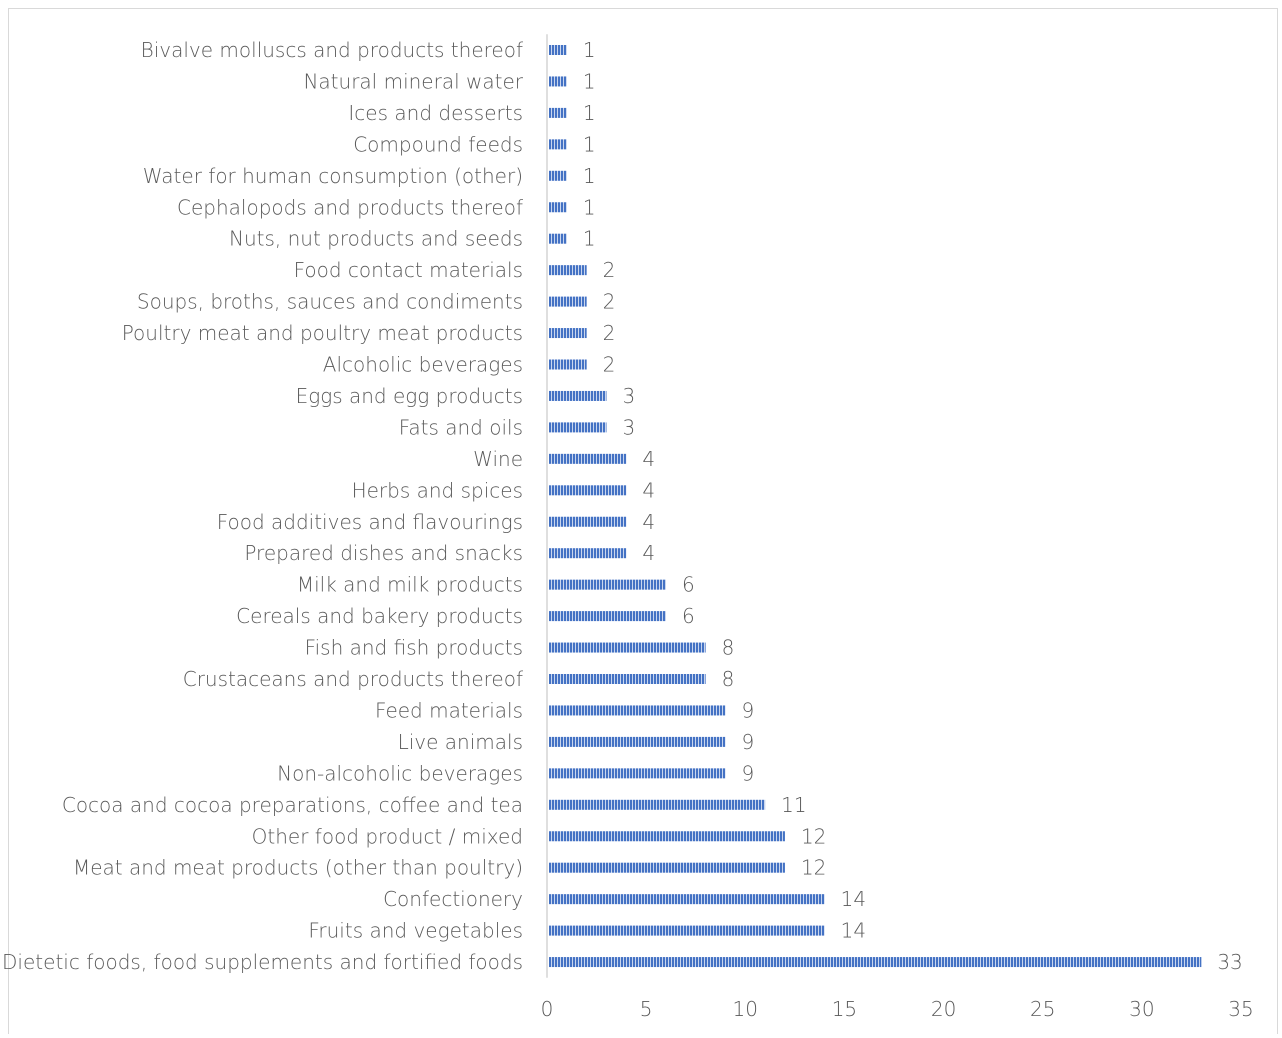  I want to click on category-label-water-for-human-consumption-other: Water for human consumption (other), so click(333, 176).